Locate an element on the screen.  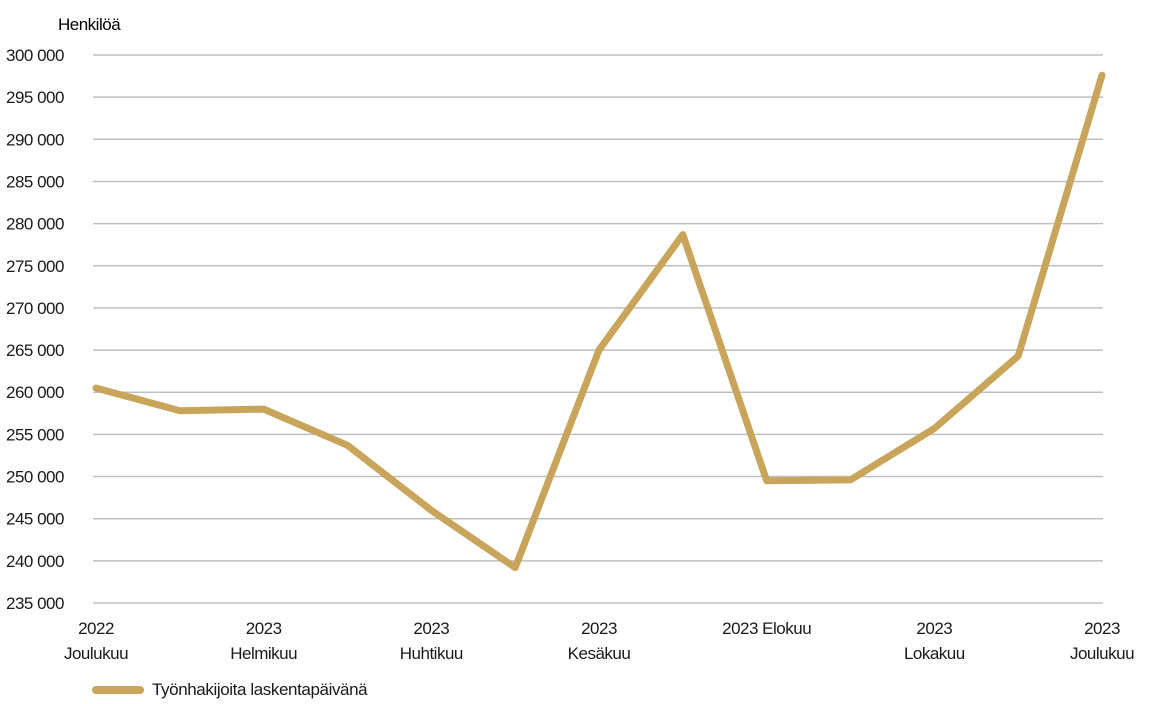
x-tick-label: 2023 Kesäkuu is located at coordinates (599, 641).